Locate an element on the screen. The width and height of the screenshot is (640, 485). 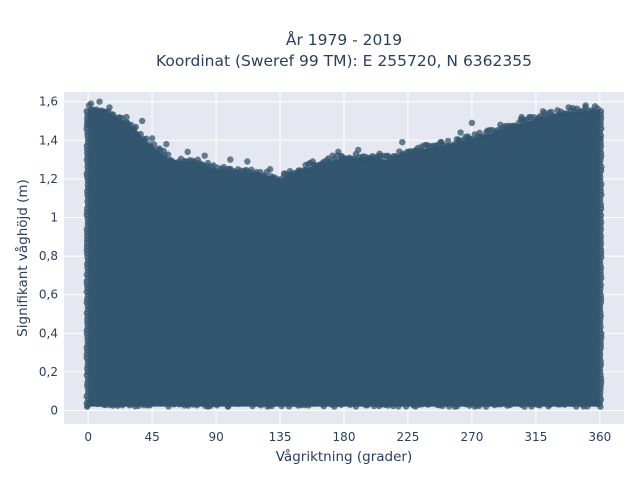
x-tick-label: 225 is located at coordinates (408, 437).